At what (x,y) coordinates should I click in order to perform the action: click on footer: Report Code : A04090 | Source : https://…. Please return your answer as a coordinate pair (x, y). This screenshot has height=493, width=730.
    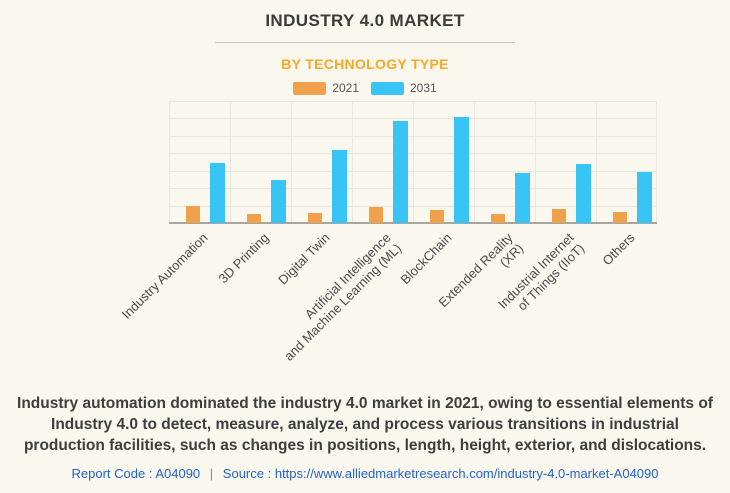
    Looking at the image, I should click on (365, 473).